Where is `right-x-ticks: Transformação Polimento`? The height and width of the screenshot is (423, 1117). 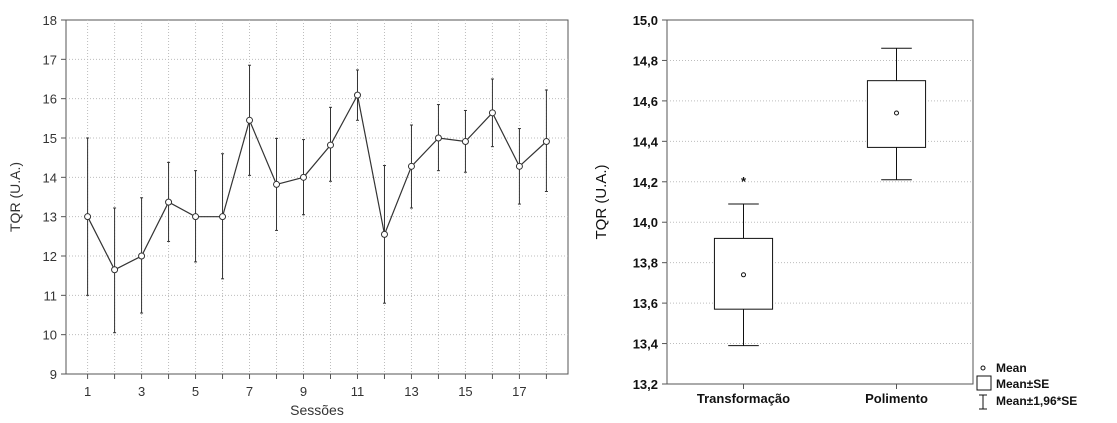 right-x-ticks: Transformação Polimento is located at coordinates (812, 395).